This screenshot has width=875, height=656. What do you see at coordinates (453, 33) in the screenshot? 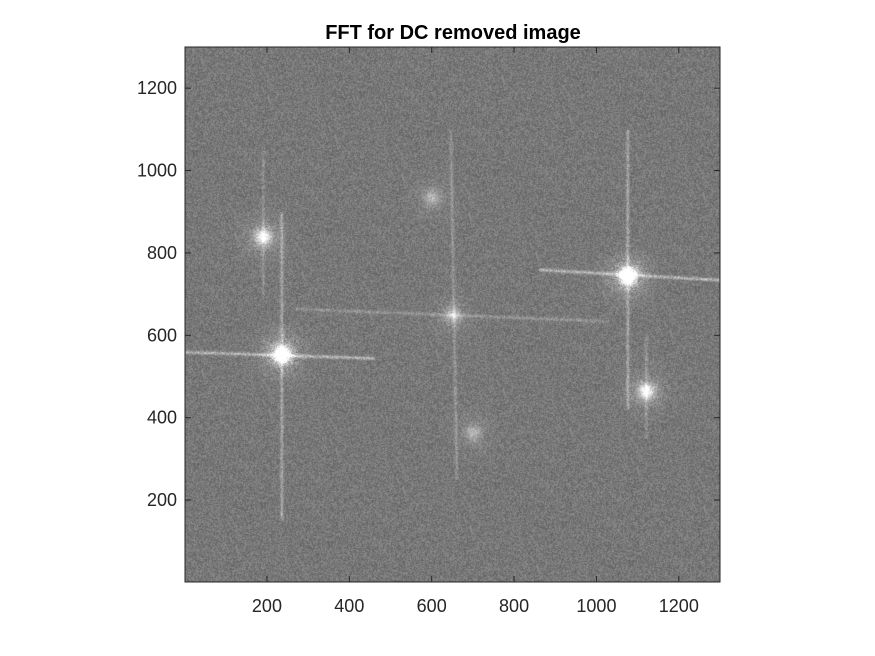
I see `chart-title: FFT for DC removed image` at bounding box center [453, 33].